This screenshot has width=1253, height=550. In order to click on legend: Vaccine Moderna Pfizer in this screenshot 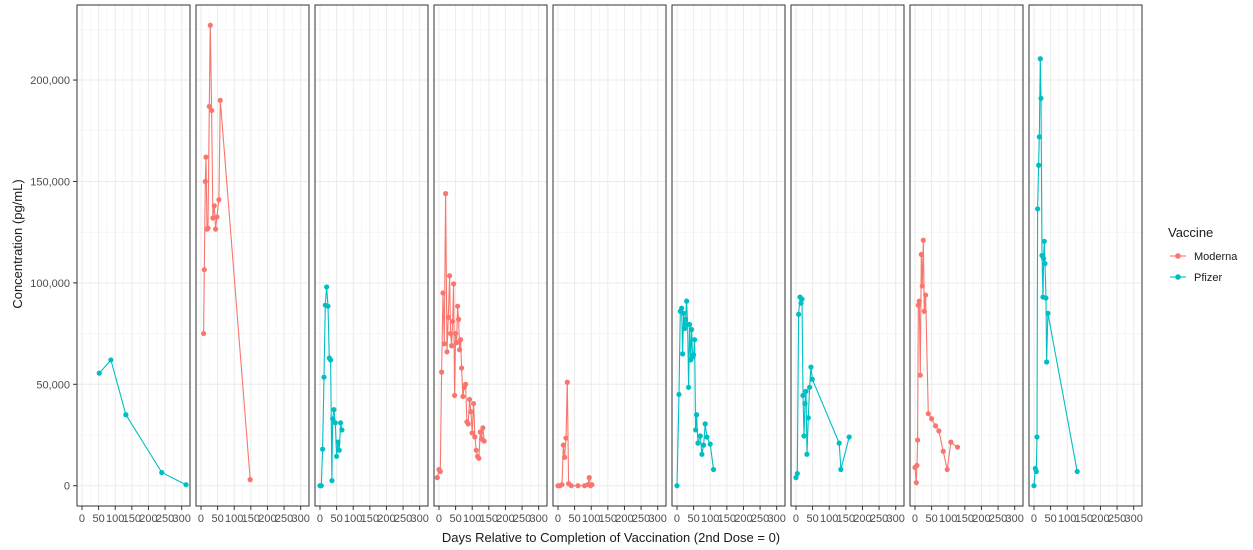, I will do `click(1203, 254)`.